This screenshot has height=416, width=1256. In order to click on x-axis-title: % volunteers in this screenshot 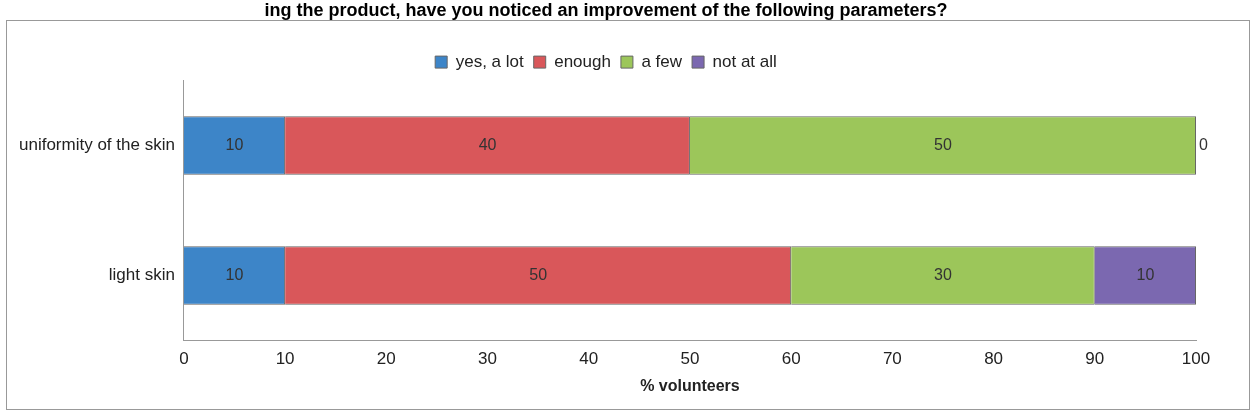, I will do `click(690, 385)`.